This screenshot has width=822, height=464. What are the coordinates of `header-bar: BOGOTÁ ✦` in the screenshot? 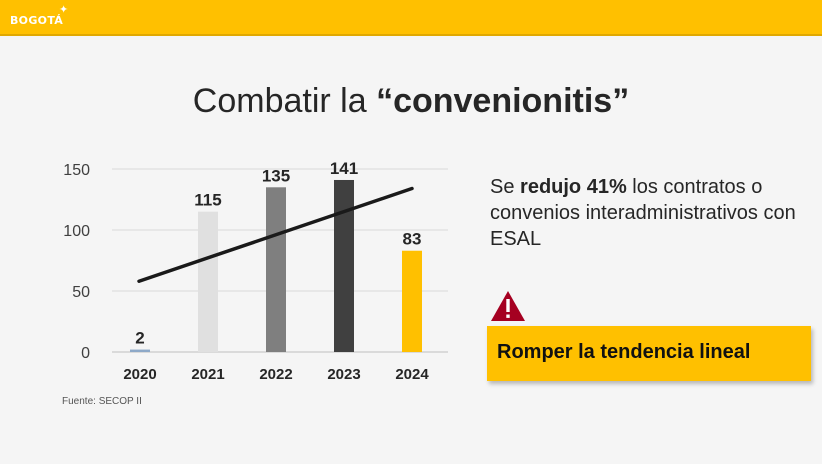 It's located at (411, 18).